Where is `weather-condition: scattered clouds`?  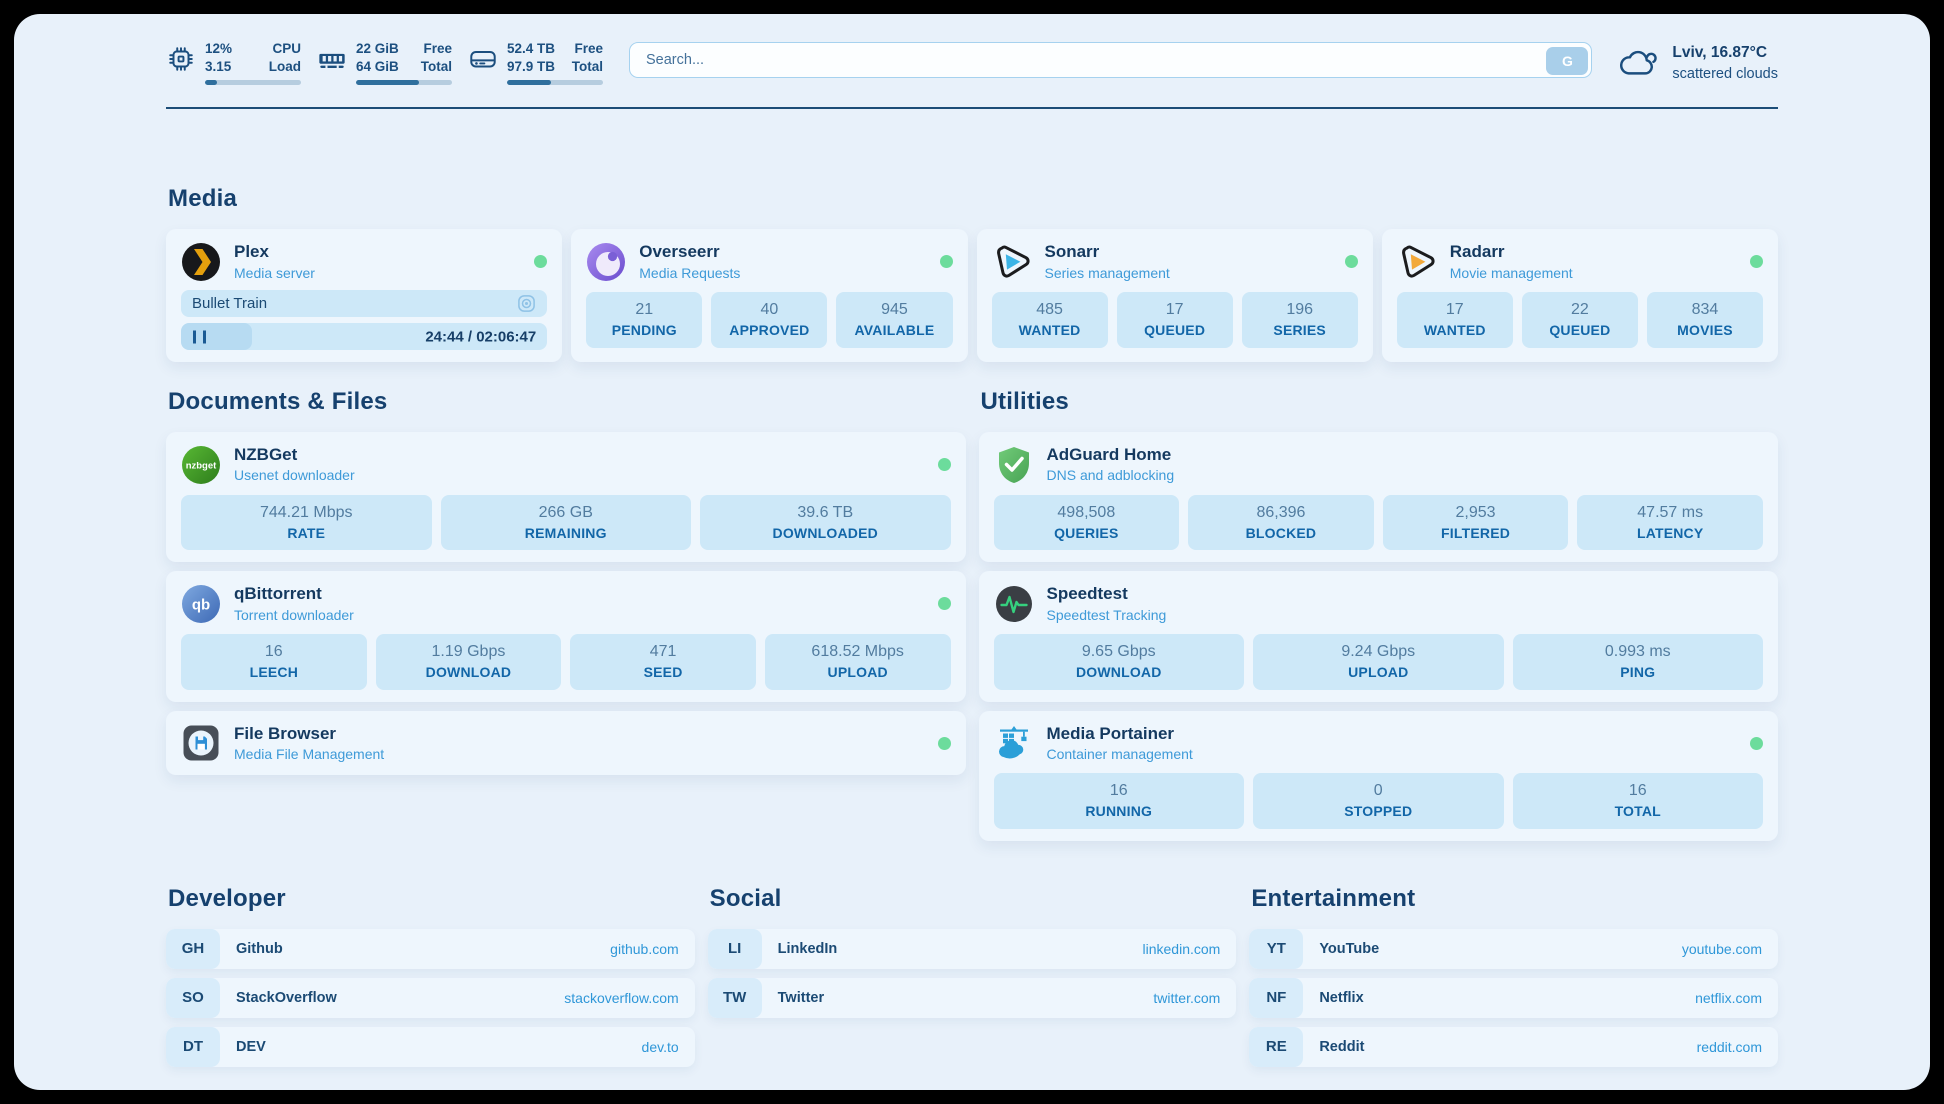
weather-condition: scattered clouds is located at coordinates (1725, 73).